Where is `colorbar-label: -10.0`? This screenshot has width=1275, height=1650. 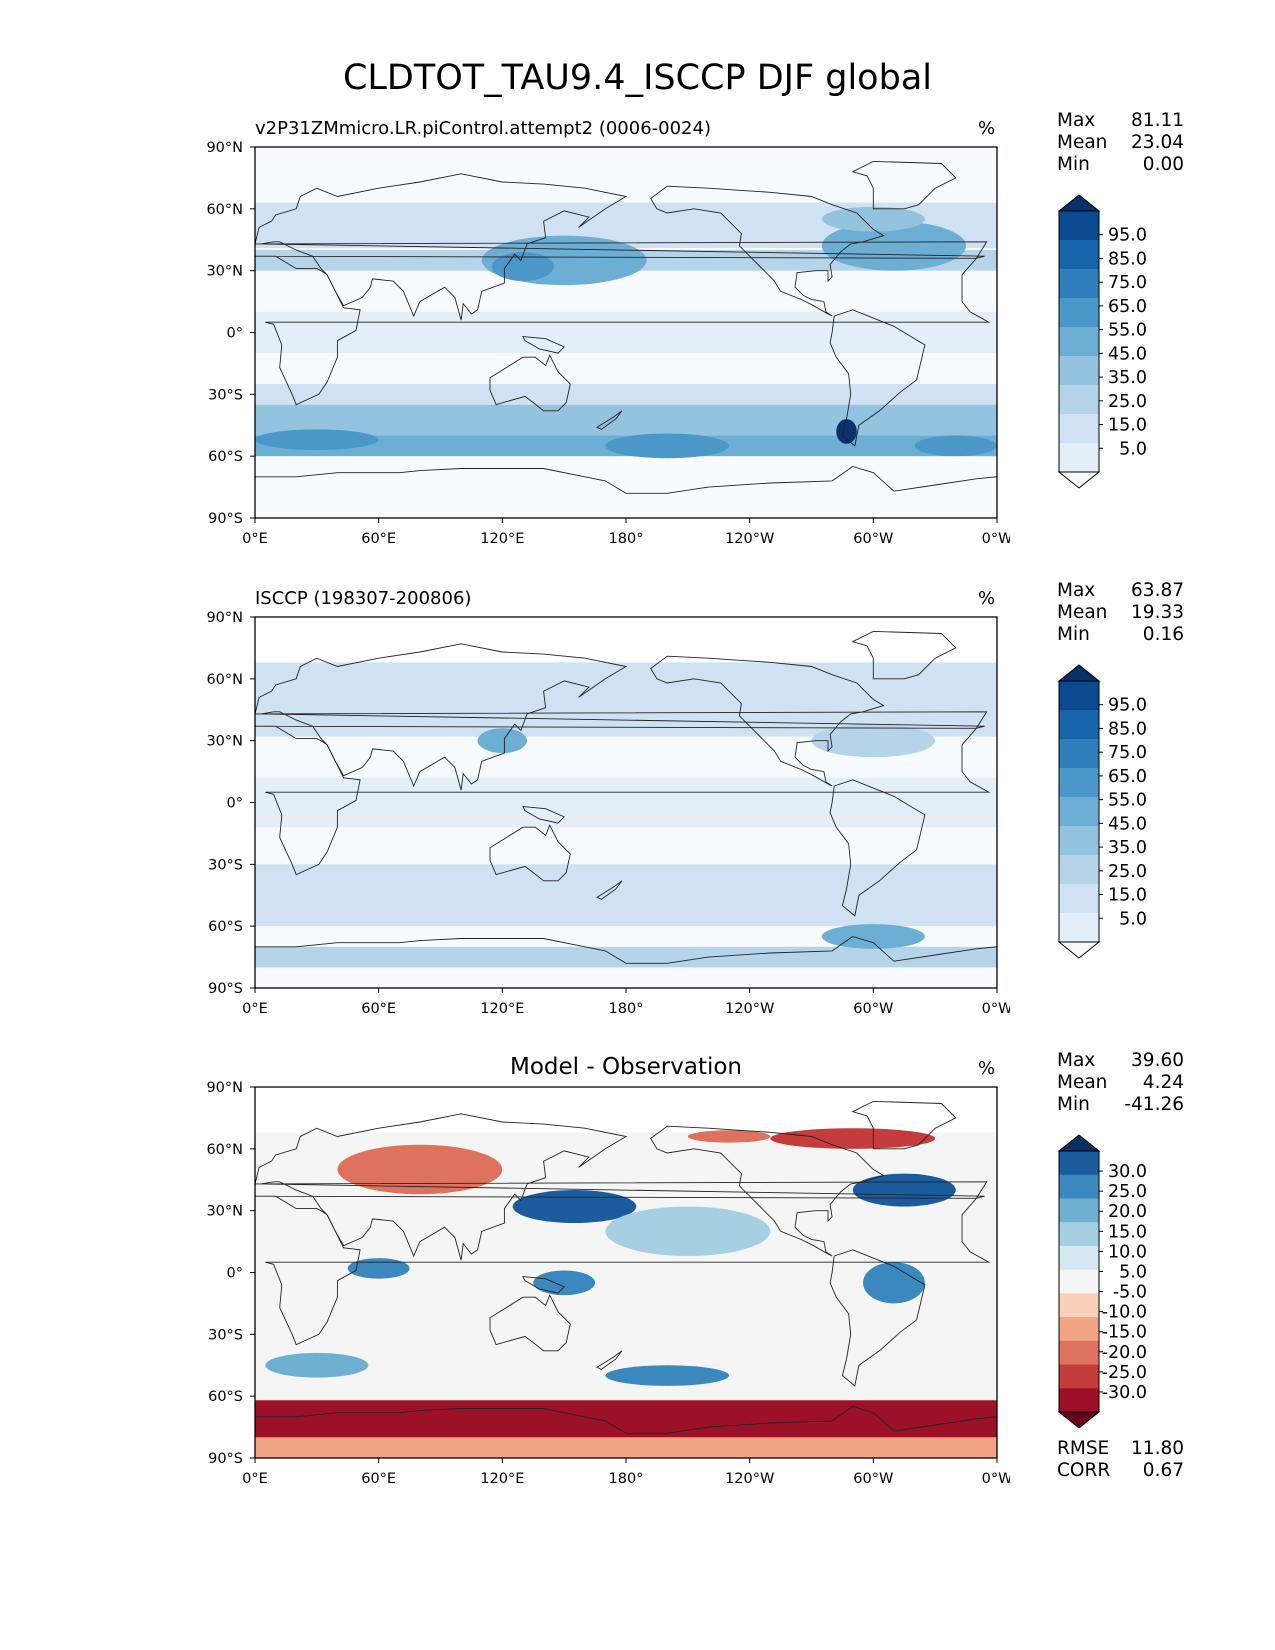
colorbar-label: -10.0 is located at coordinates (1124, 1313).